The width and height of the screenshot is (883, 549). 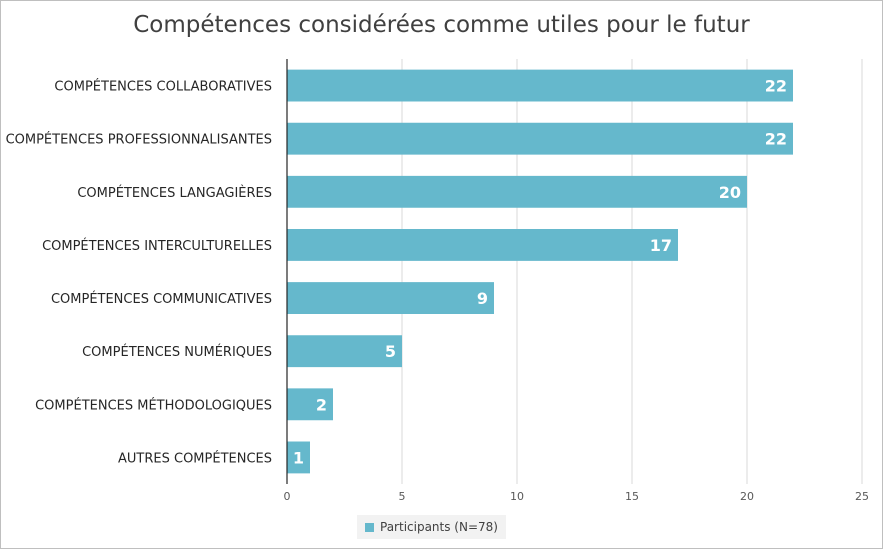 What do you see at coordinates (632, 496) in the screenshot?
I see `x-tick-label: 15` at bounding box center [632, 496].